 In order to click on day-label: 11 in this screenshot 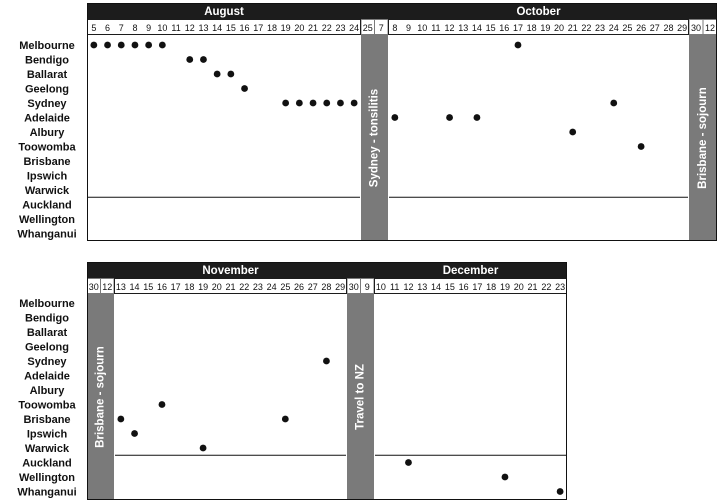, I will do `click(435, 28)`.